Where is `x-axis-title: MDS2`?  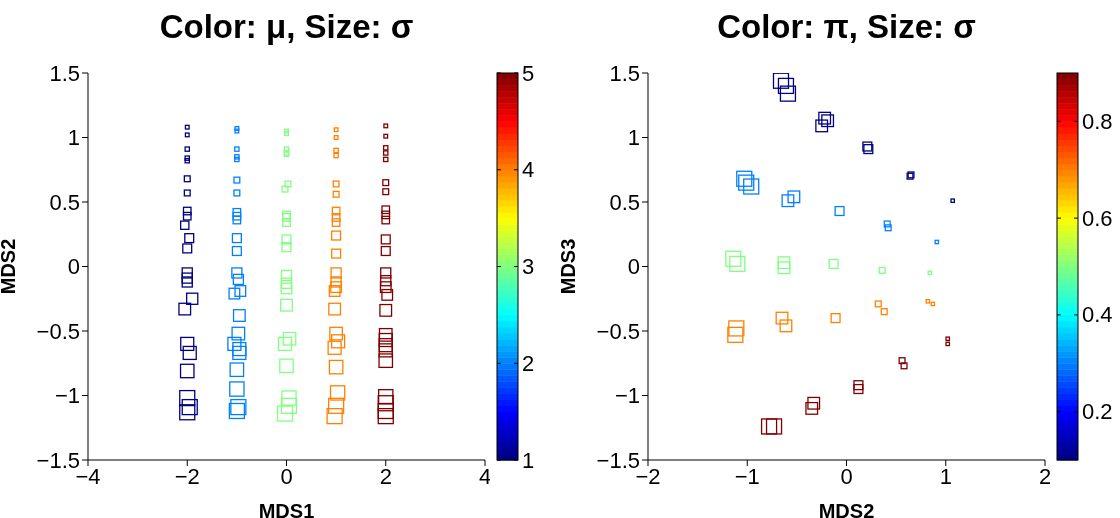
x-axis-title: MDS2 is located at coordinates (846, 509).